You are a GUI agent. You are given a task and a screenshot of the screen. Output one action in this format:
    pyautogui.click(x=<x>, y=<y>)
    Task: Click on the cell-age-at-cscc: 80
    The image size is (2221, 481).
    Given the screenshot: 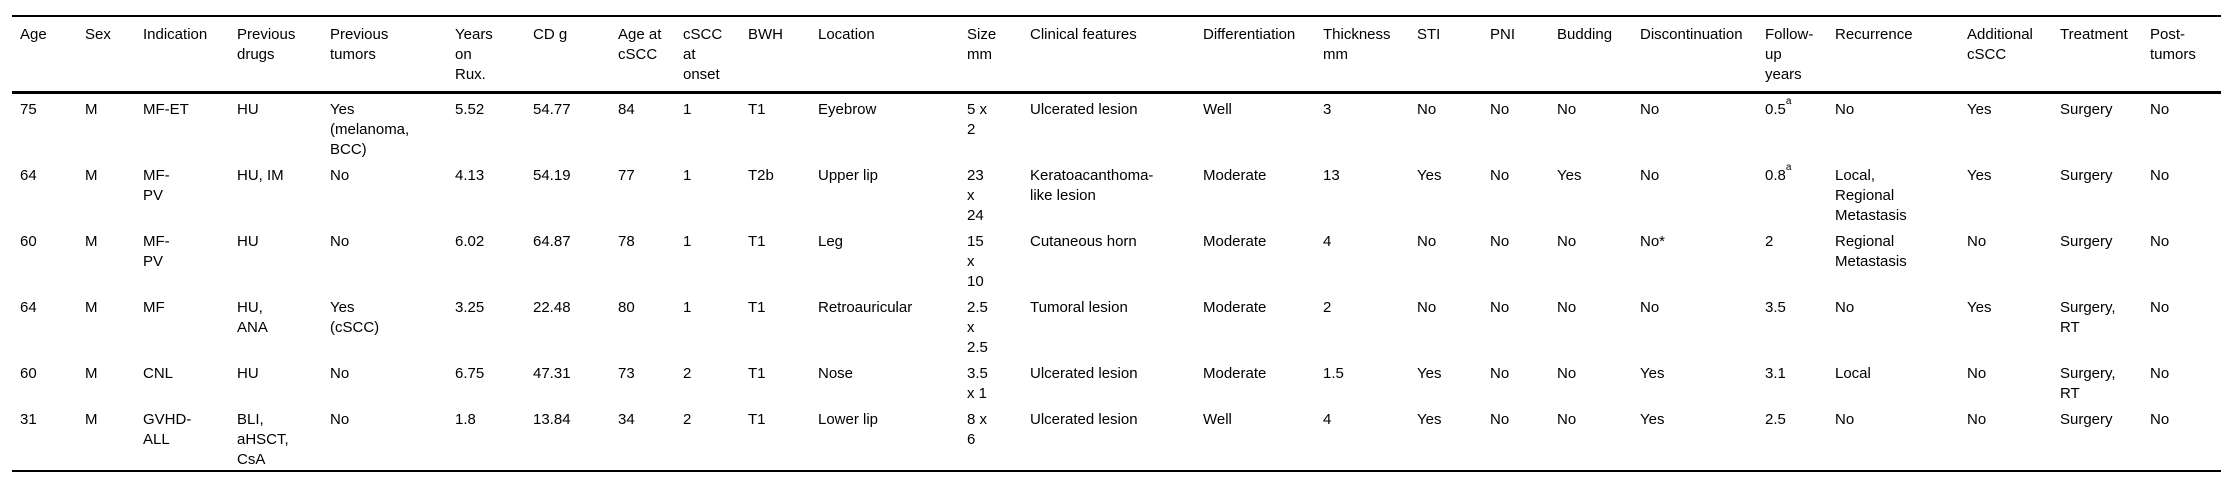 What is the action you would take?
    pyautogui.click(x=626, y=307)
    